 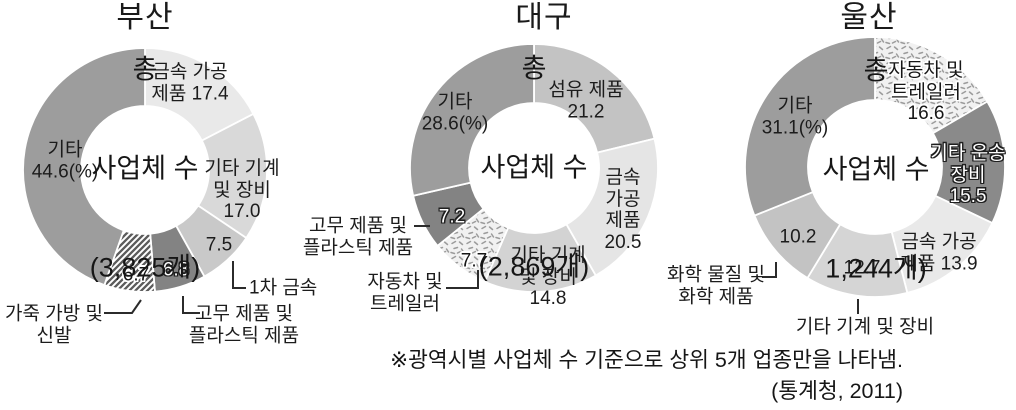 What do you see at coordinates (869, 17) in the screenshot?
I see `chart-title-ulsan: 울산` at bounding box center [869, 17].